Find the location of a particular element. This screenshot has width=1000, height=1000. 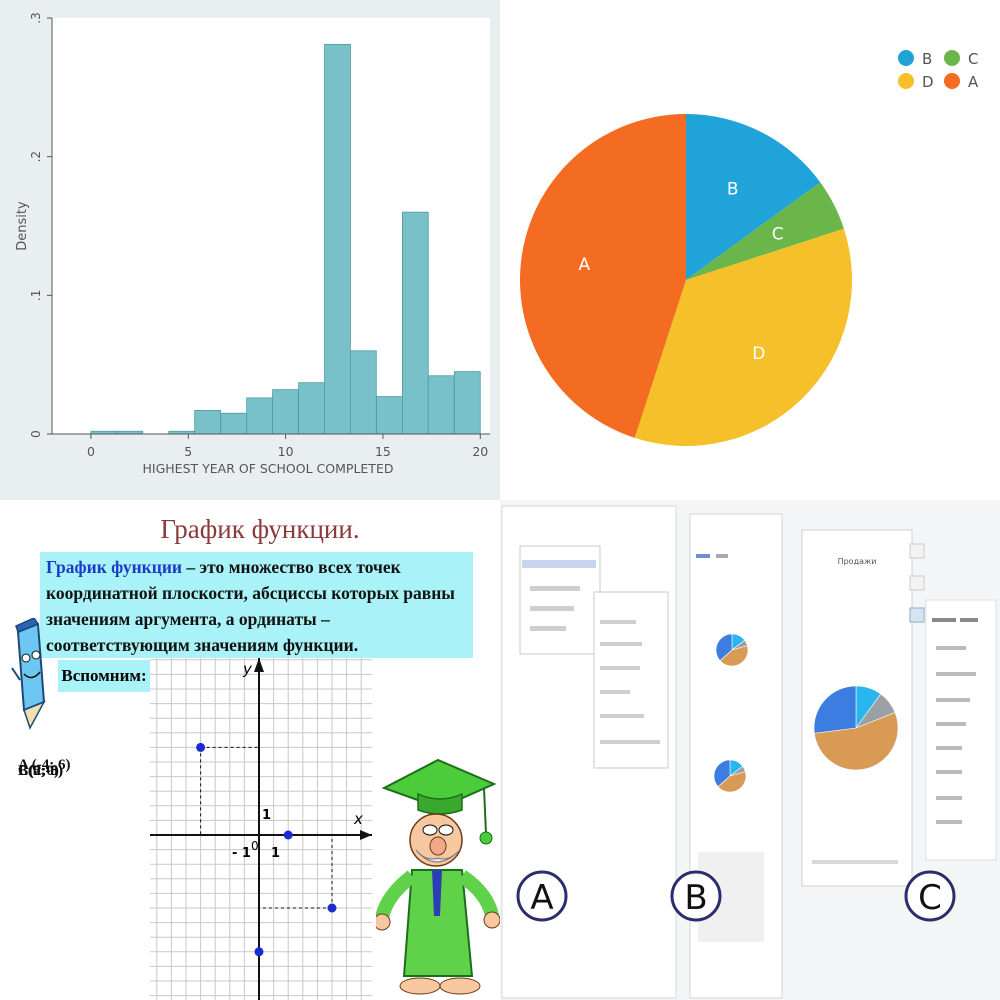

x-tick-label: 15 is located at coordinates (383, 451).